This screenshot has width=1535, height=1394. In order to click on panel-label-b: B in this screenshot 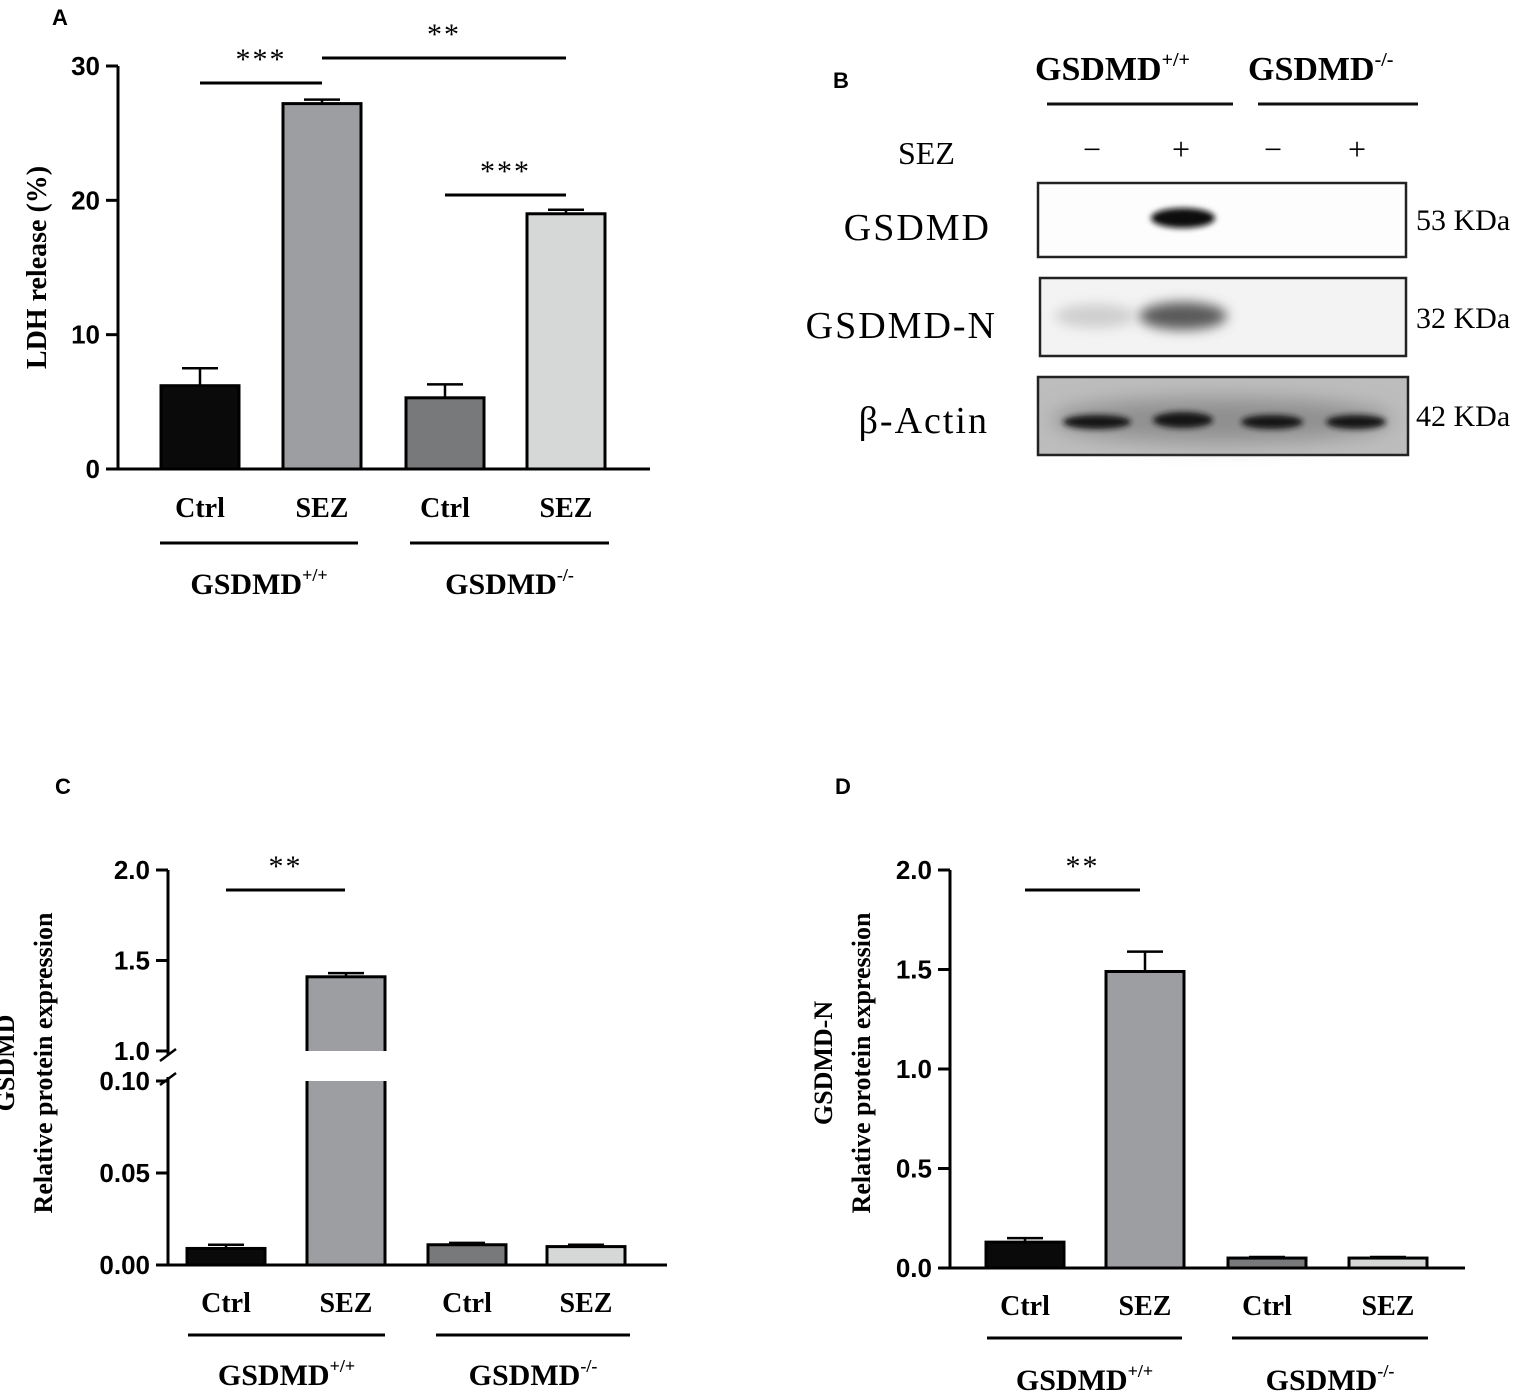, I will do `click(841, 80)`.